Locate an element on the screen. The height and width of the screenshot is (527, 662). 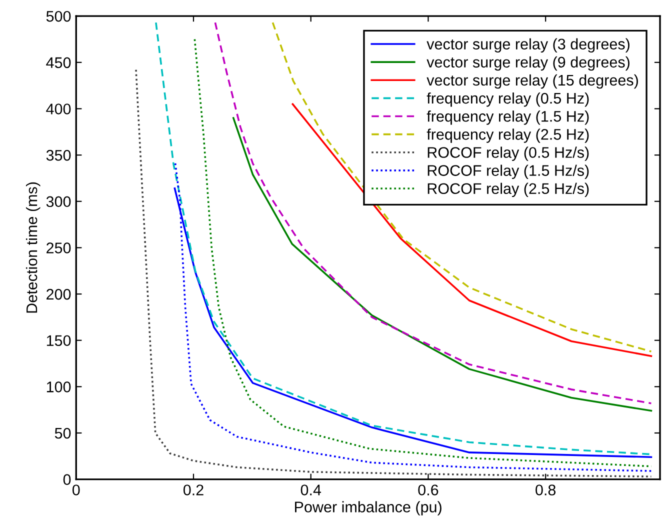
legend-label: frequency relay (0.5 Hz) is located at coordinates (507, 99).